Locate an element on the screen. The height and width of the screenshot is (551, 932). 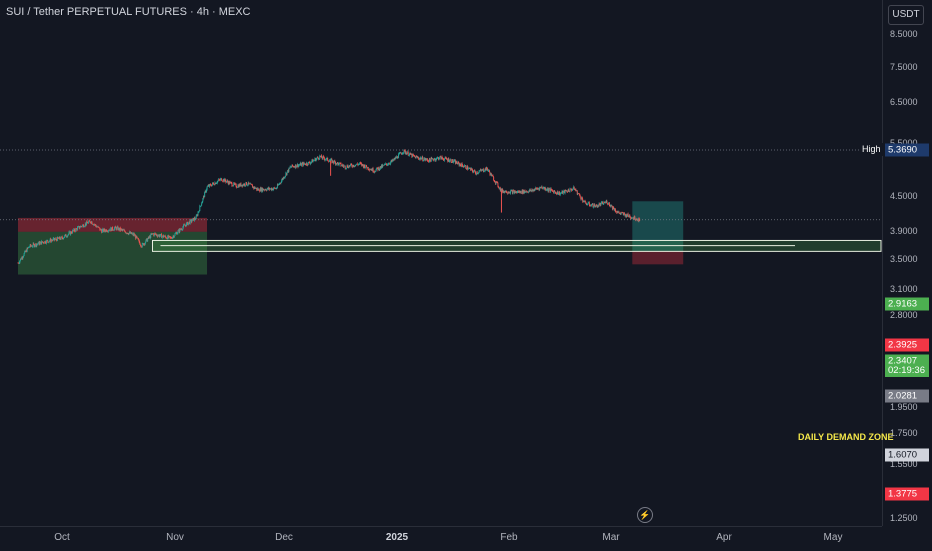
time-axis is located at coordinates (441, 538).